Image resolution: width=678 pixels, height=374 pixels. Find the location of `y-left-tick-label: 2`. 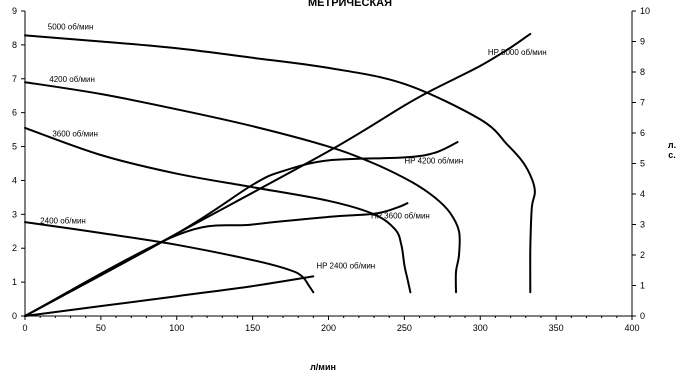

y-left-tick-label: 2 is located at coordinates (14, 248).